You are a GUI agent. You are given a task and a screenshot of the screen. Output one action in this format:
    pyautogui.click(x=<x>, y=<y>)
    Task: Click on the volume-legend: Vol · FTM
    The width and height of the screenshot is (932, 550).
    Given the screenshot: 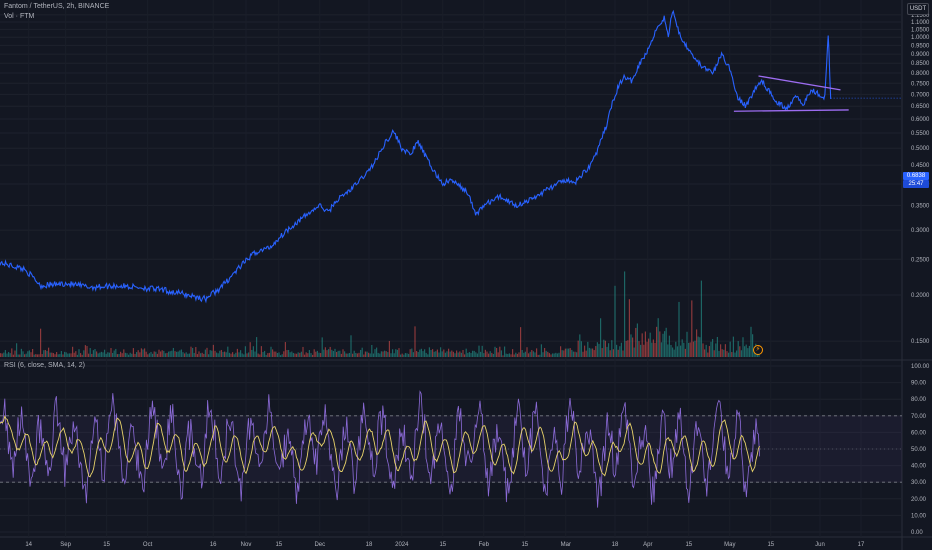 What is the action you would take?
    pyautogui.click(x=19, y=16)
    